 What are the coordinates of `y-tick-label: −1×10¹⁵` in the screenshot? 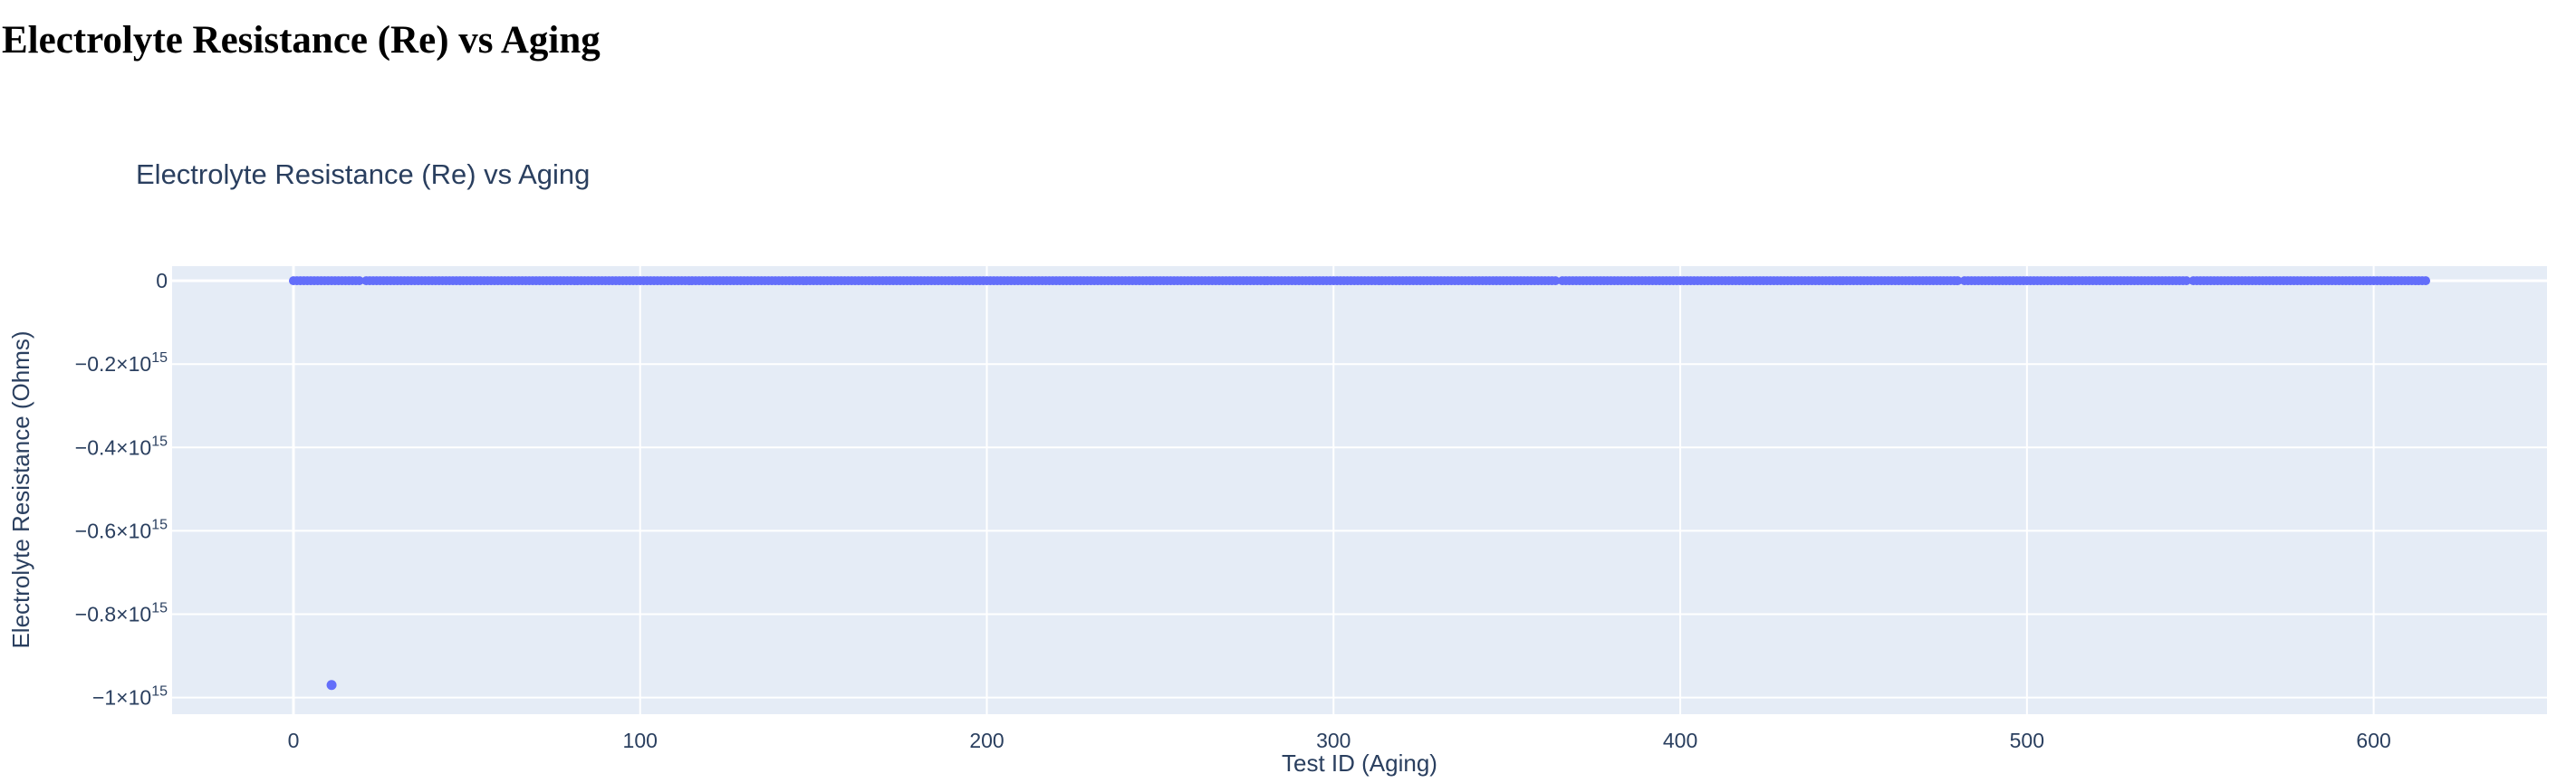 It's located at (130, 697).